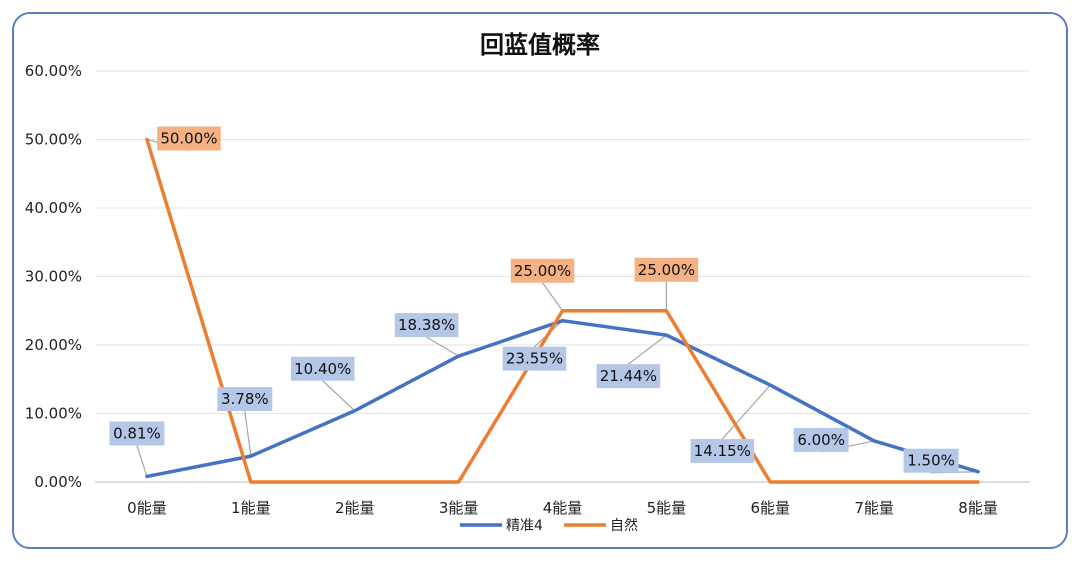 The height and width of the screenshot is (561, 1080). I want to click on y-tick-label: 50.00%, so click(53, 140).